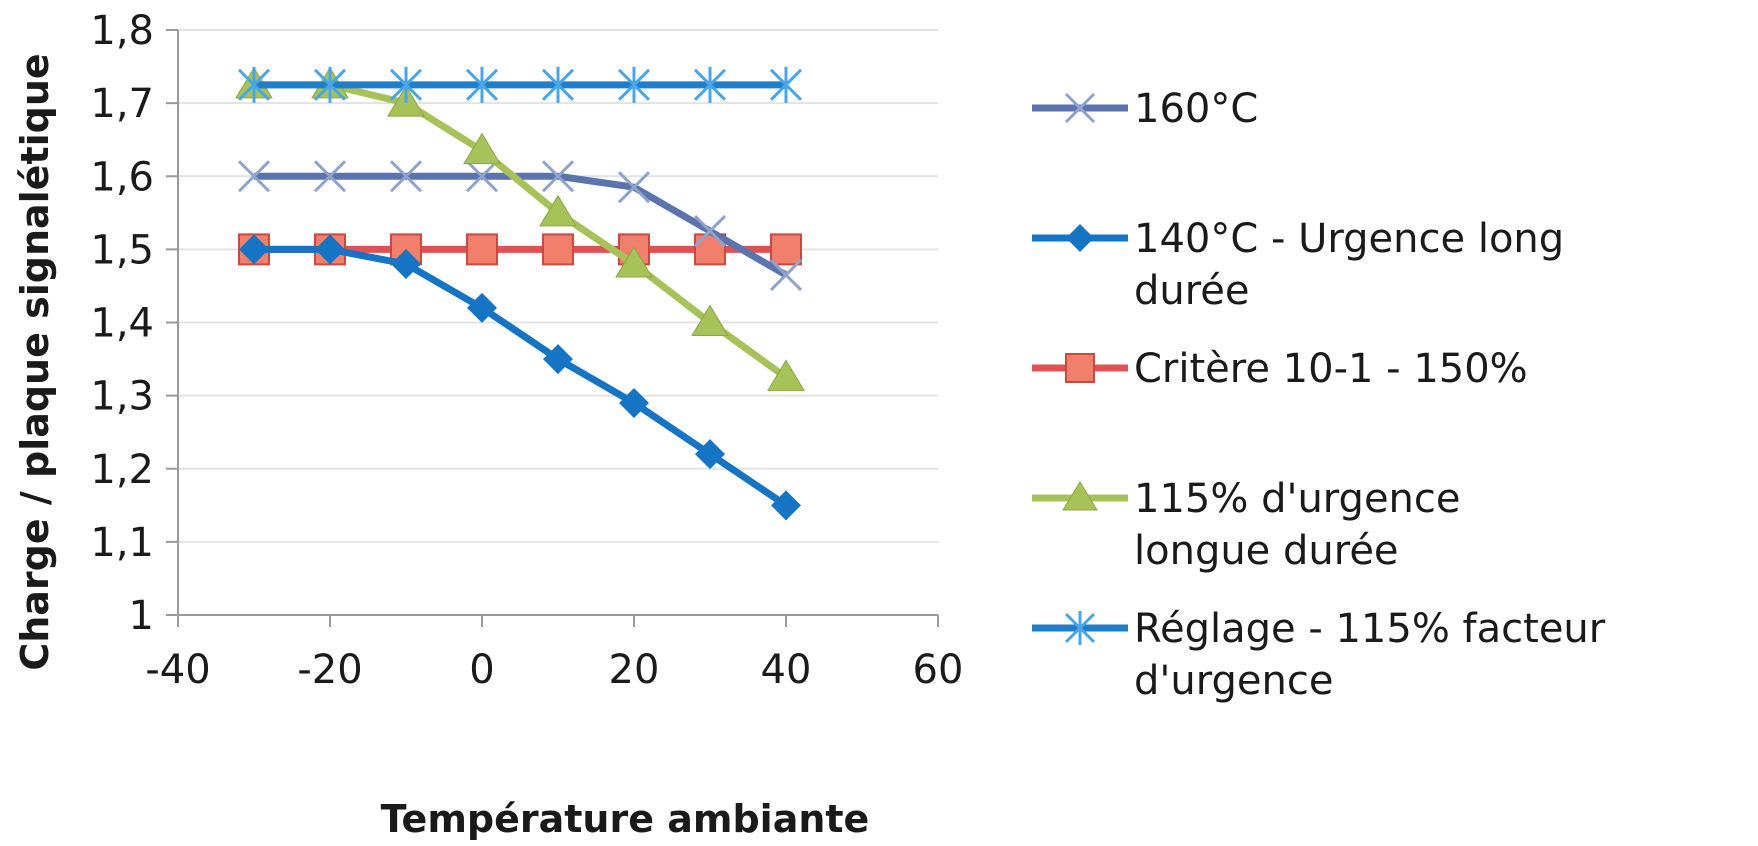 This screenshot has height=846, width=1758. I want to click on x-tick-label: 20, so click(634, 670).